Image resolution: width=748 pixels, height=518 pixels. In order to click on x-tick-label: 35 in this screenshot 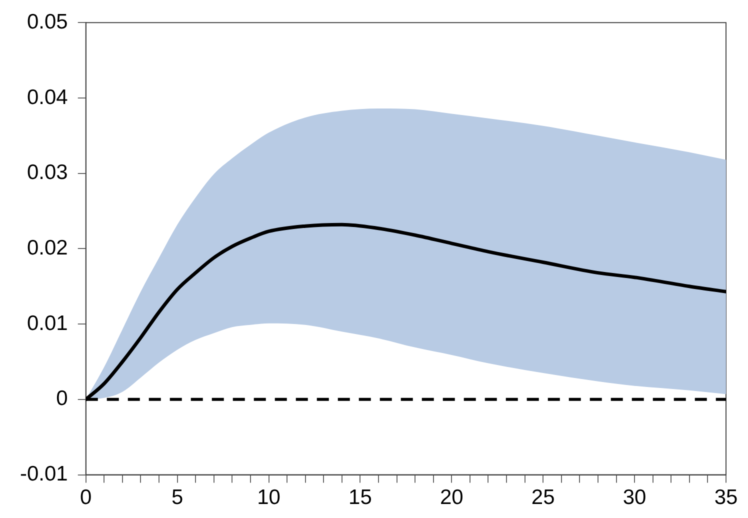, I will do `click(726, 498)`.